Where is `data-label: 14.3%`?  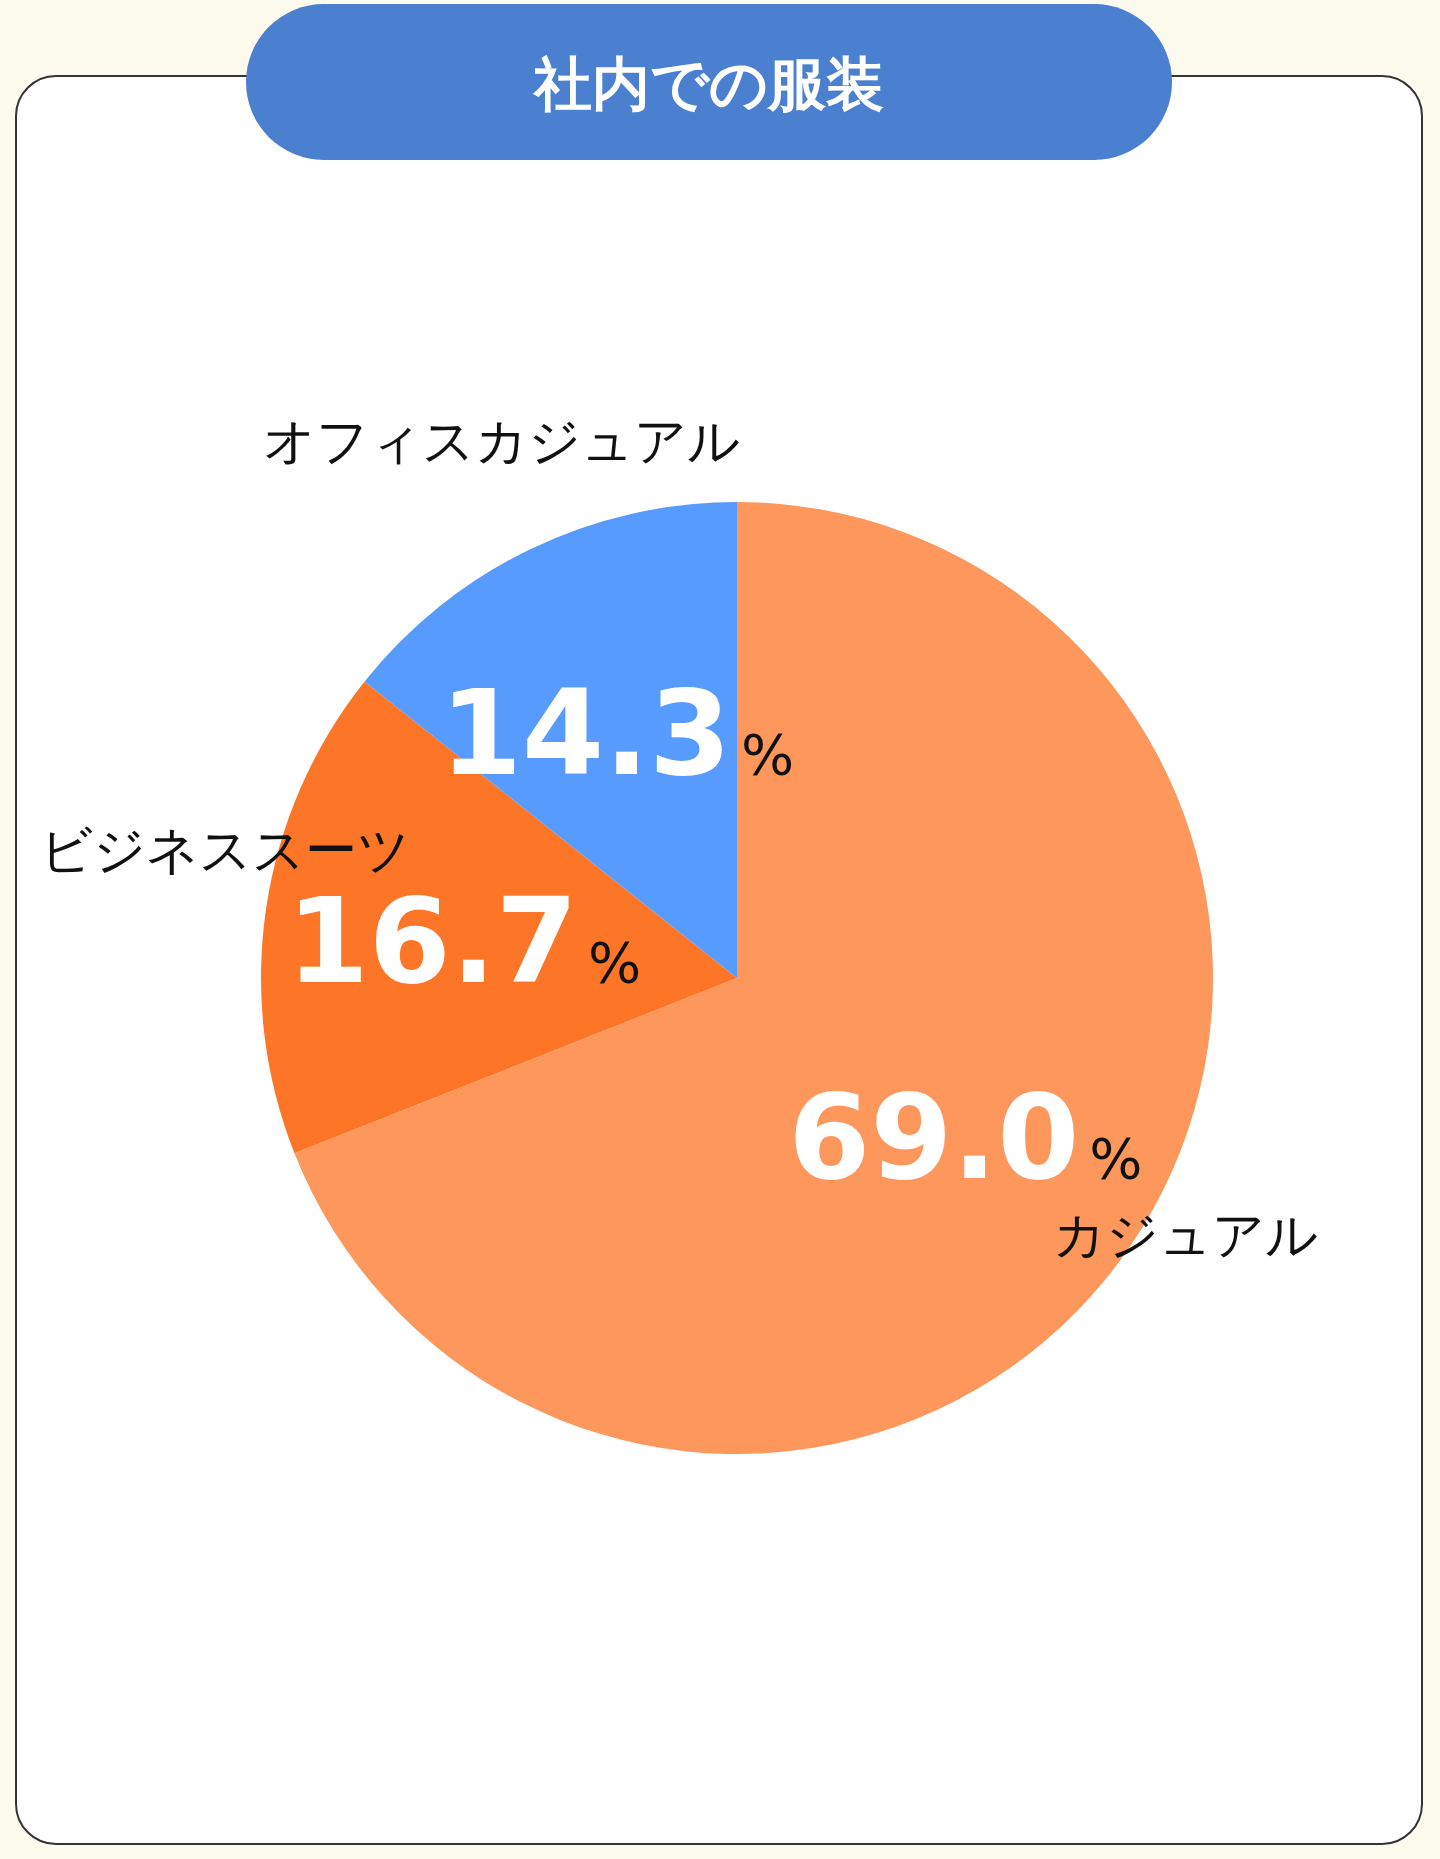
data-label: 14.3% is located at coordinates (617, 733).